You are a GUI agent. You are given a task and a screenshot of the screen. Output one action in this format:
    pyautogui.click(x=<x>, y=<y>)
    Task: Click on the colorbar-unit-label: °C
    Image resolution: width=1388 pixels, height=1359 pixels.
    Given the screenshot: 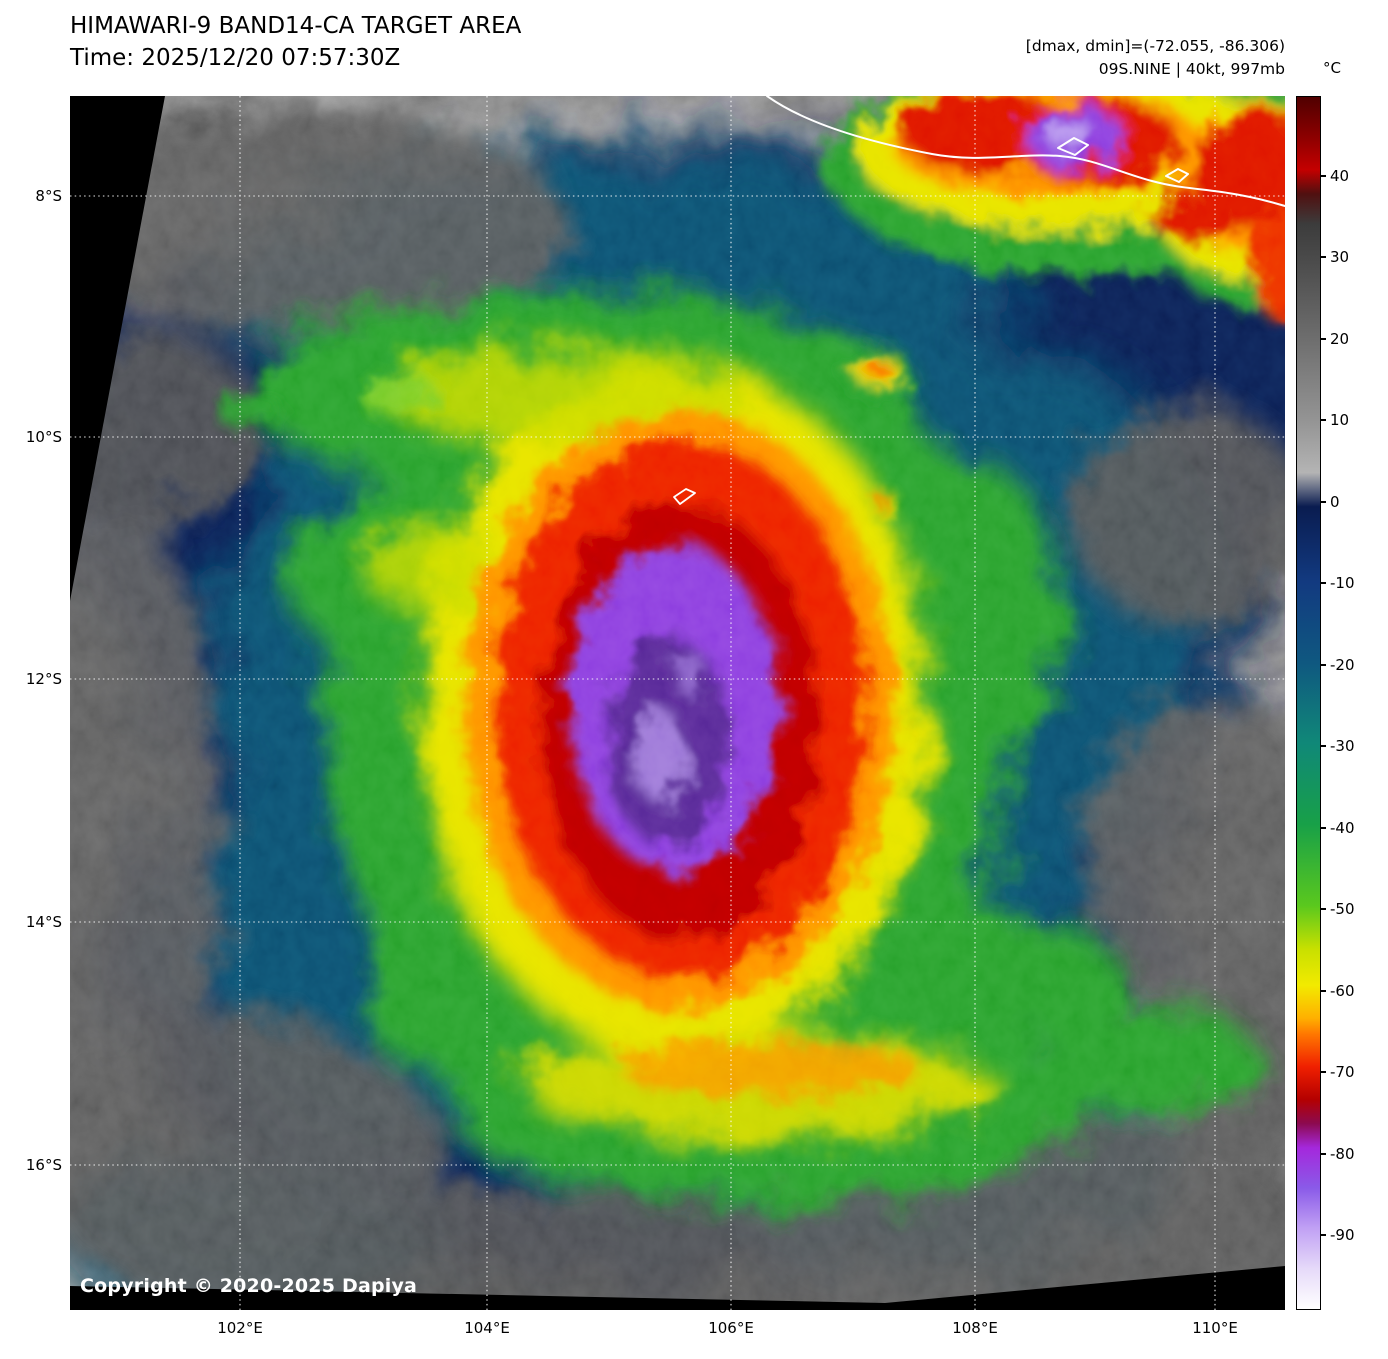 What is the action you would take?
    pyautogui.click(x=1332, y=68)
    